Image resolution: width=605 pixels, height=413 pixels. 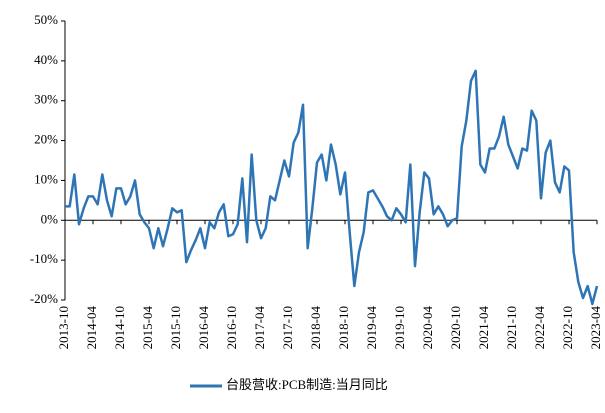 I want to click on y-tick-label: -20%, so click(x=44, y=298).